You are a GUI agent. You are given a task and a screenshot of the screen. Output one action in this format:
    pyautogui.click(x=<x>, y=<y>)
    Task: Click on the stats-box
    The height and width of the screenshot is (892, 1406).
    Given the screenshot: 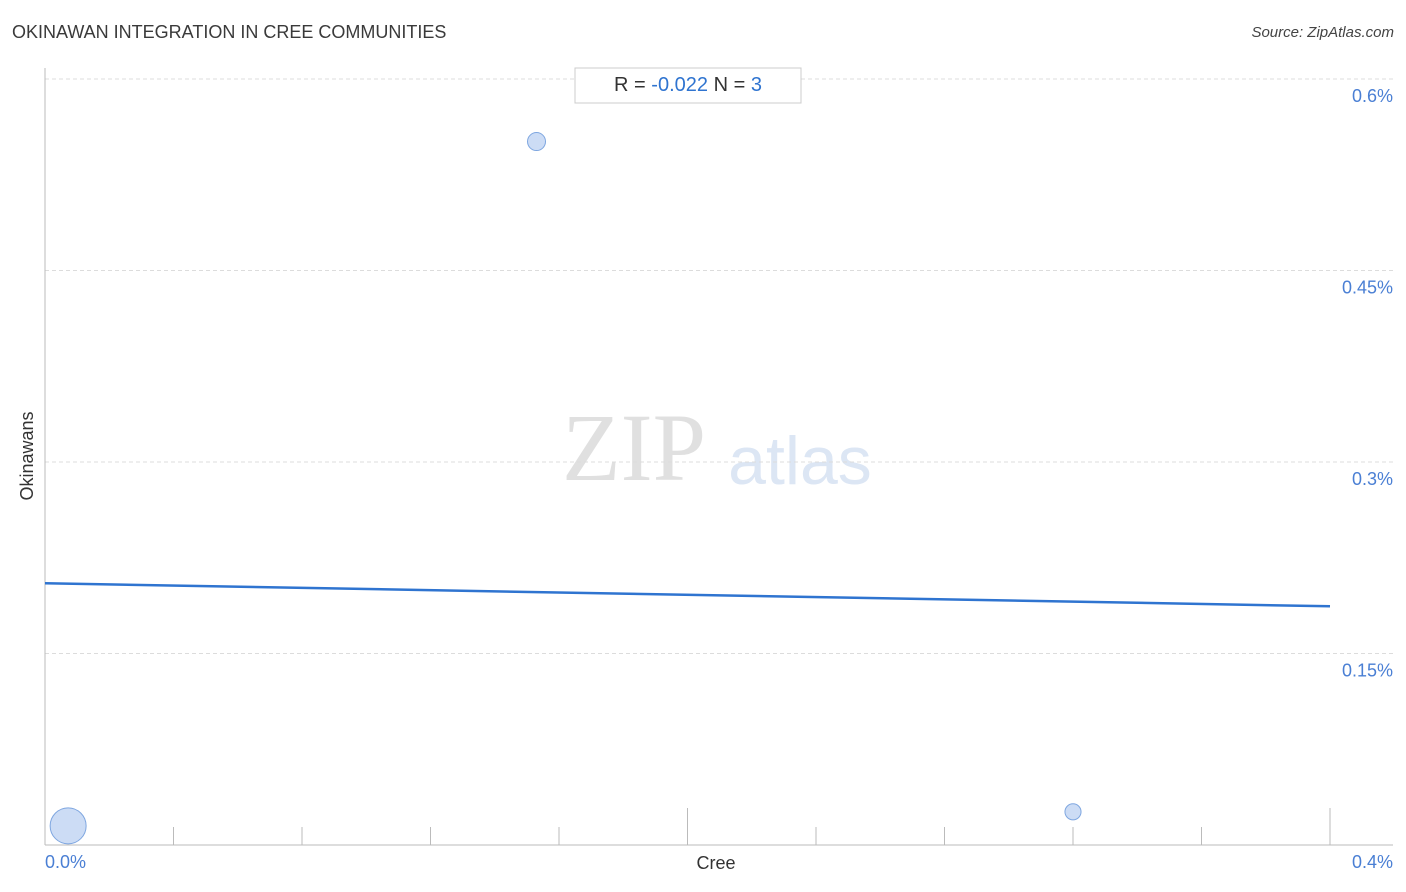 What is the action you would take?
    pyautogui.click(x=688, y=85)
    